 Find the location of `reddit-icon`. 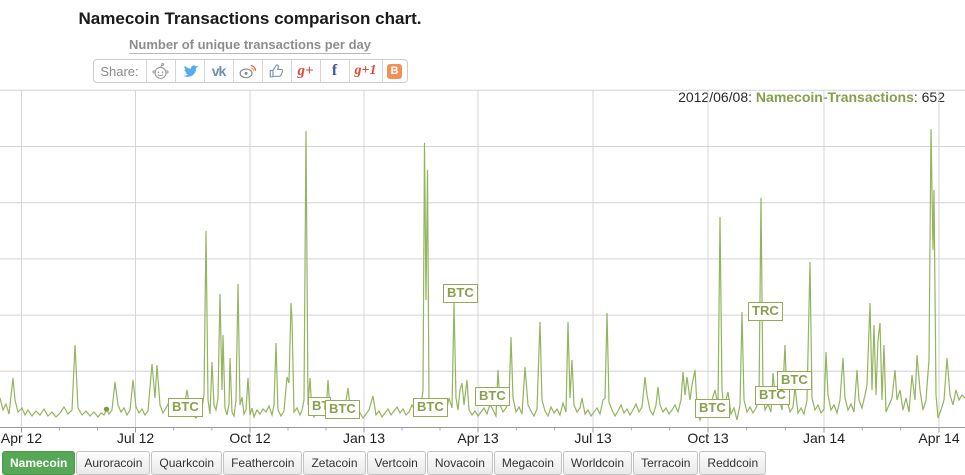

reddit-icon is located at coordinates (160, 70).